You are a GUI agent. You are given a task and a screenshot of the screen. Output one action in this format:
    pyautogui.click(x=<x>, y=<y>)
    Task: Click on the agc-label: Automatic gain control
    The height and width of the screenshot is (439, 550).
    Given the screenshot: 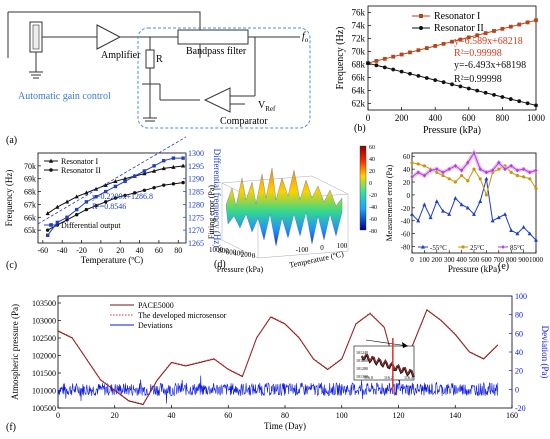 What is the action you would take?
    pyautogui.click(x=64, y=96)
    